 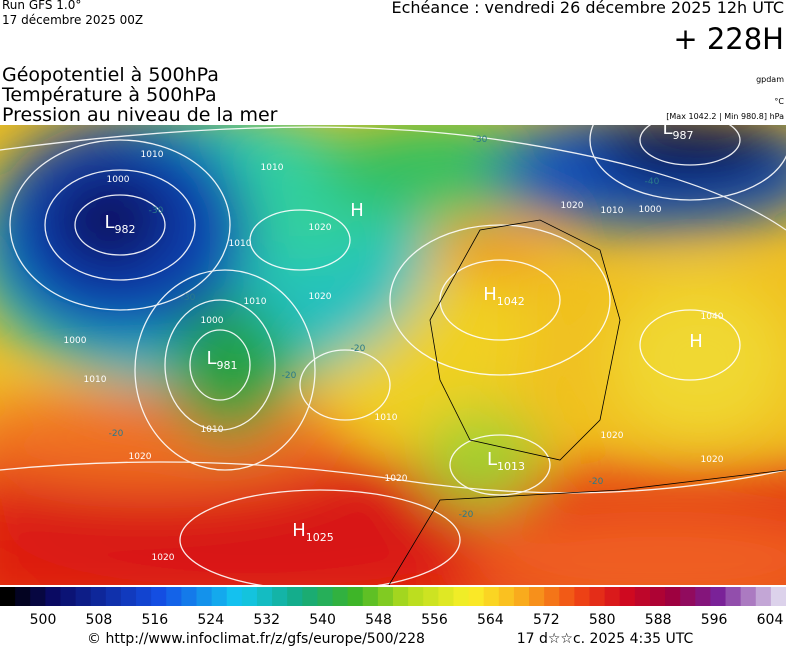 I want to click on generated: 17 d☆☆c. 2025 4:35 UTC, so click(x=605, y=639).